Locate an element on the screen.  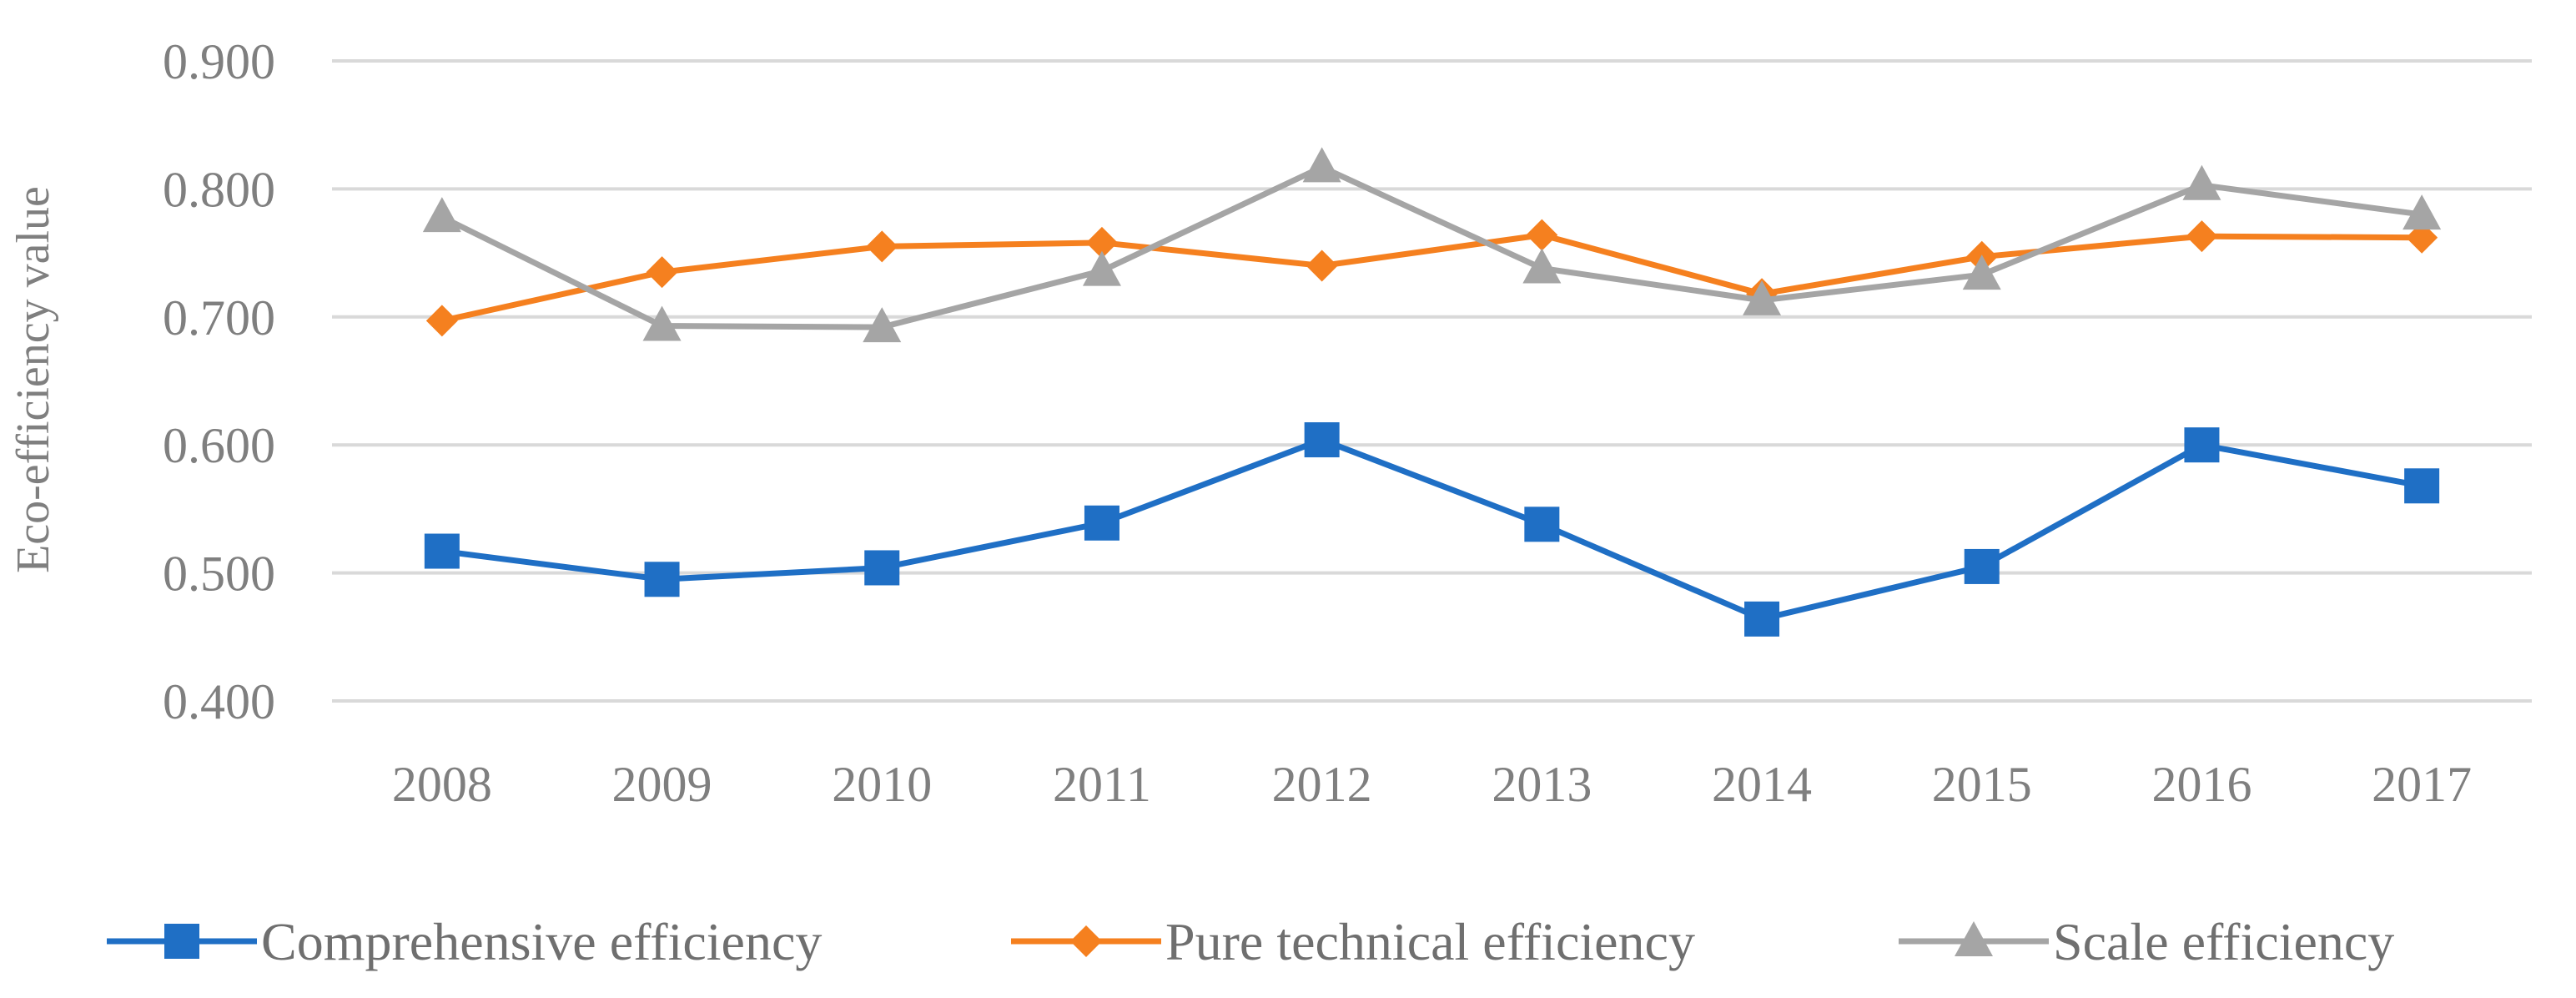
legend-label: Pure technical efficiency is located at coordinates (1430, 942).